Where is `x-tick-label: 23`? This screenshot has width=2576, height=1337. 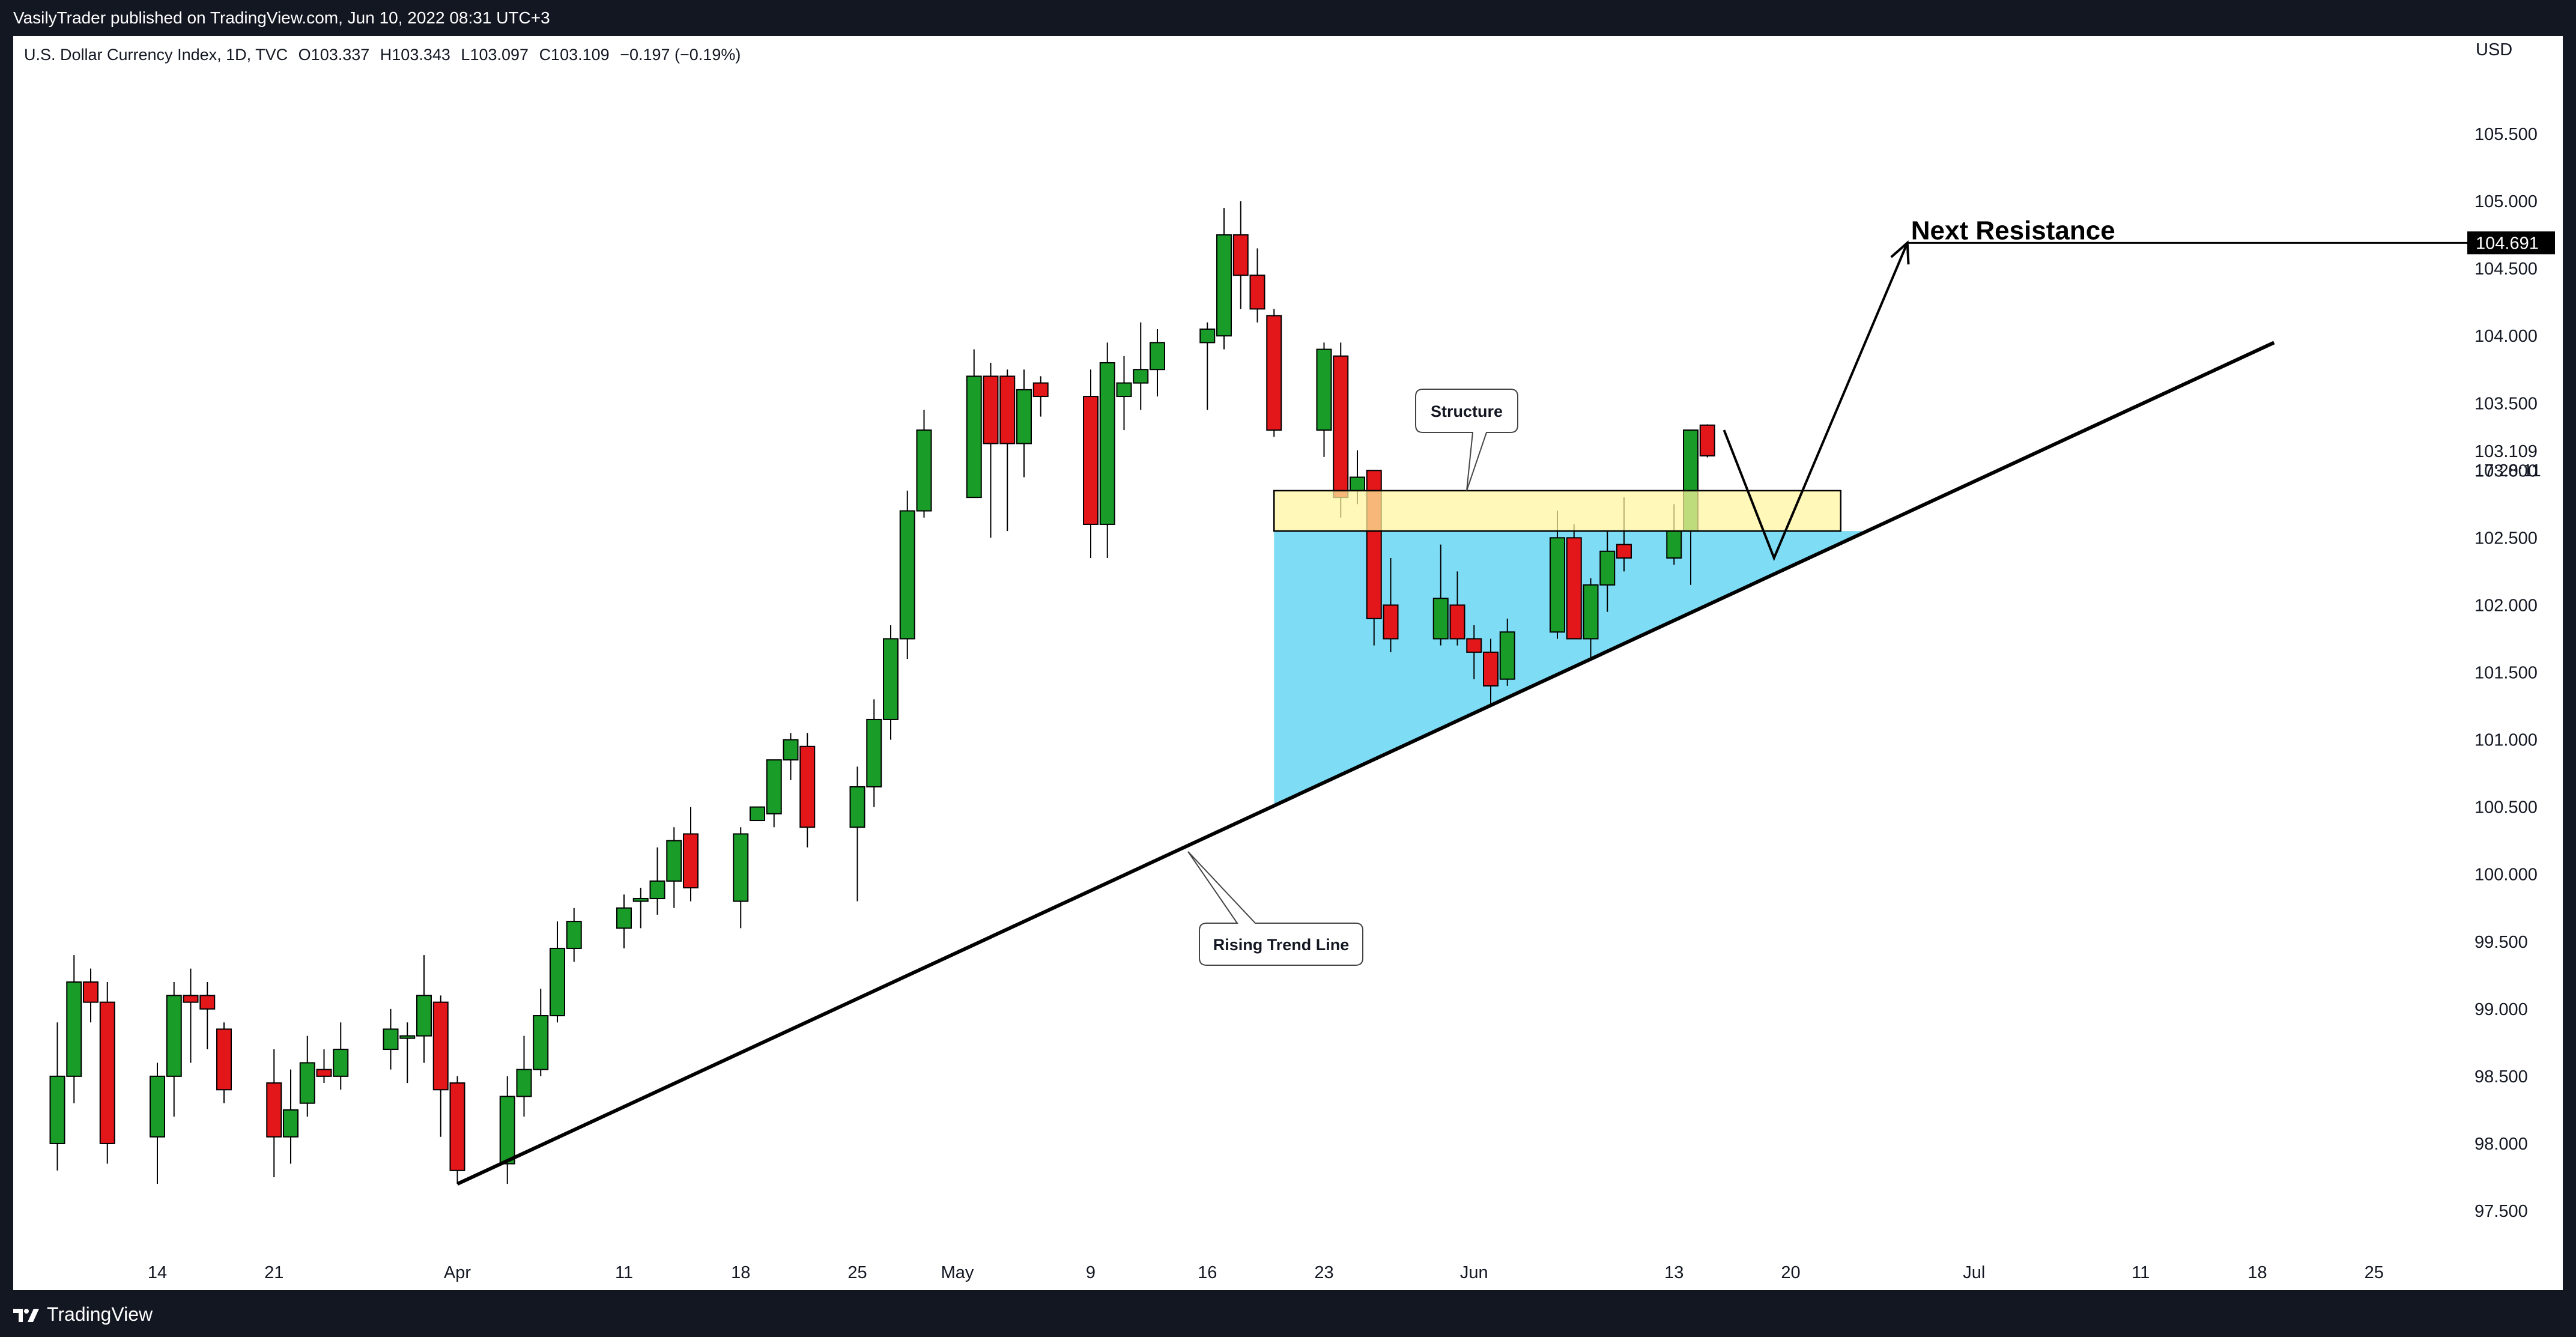 x-tick-label: 23 is located at coordinates (1323, 1272).